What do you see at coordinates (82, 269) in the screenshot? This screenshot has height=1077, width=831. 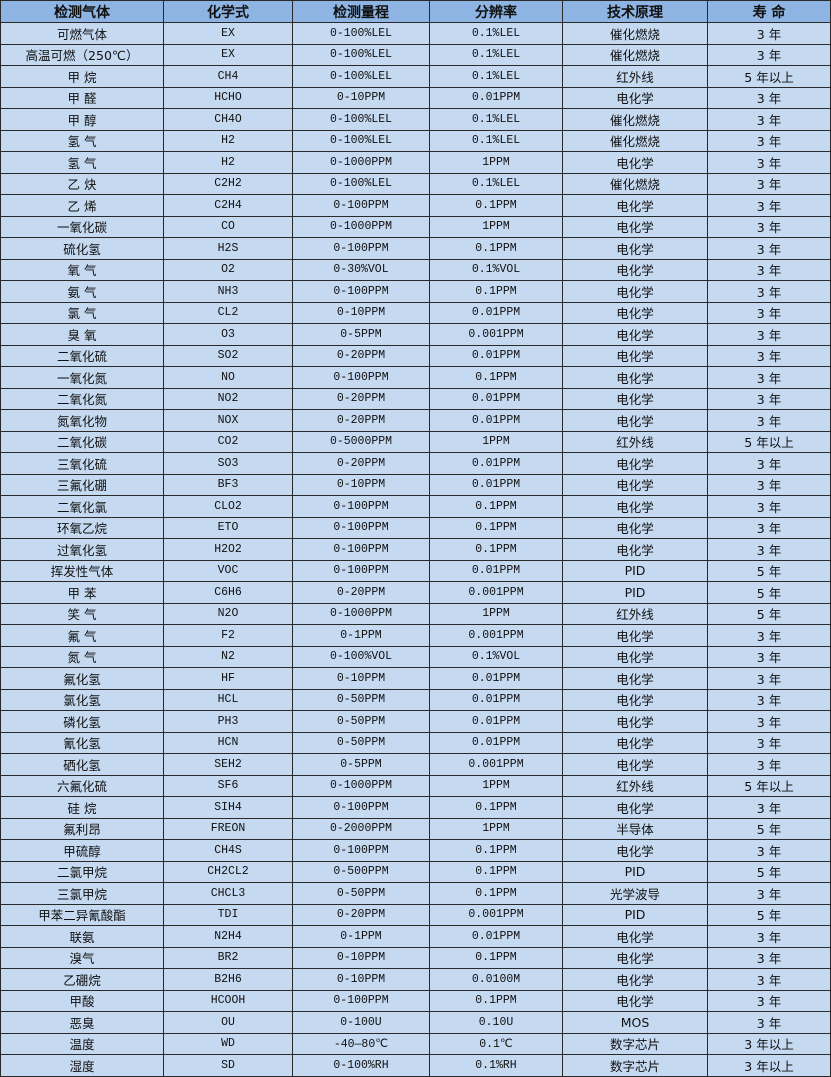 I see `cell-gas: 氧 气` at bounding box center [82, 269].